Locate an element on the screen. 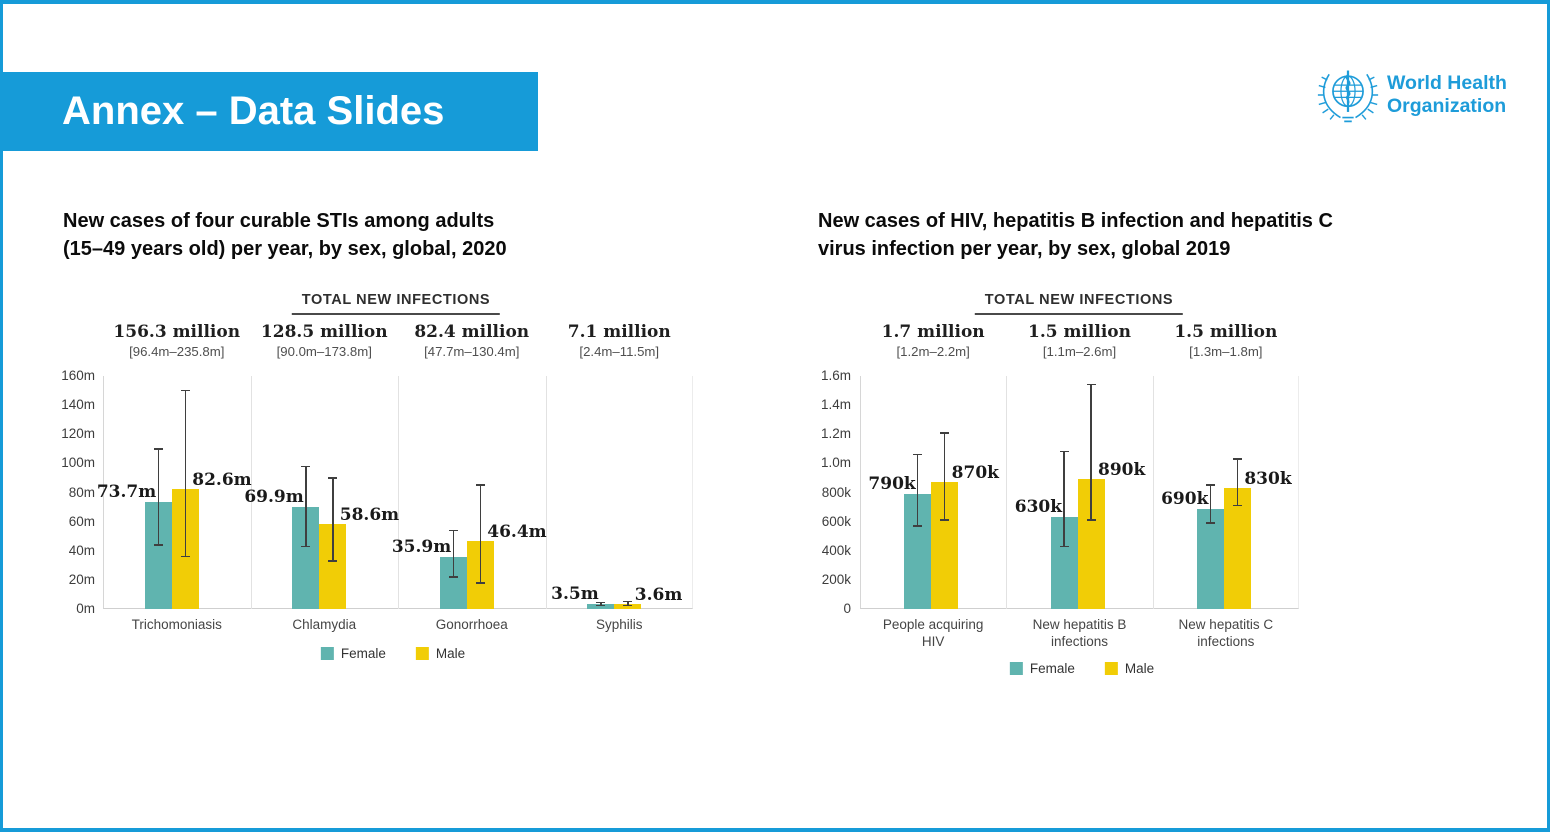  y-axis-tick-label: 20m is located at coordinates (81, 579).